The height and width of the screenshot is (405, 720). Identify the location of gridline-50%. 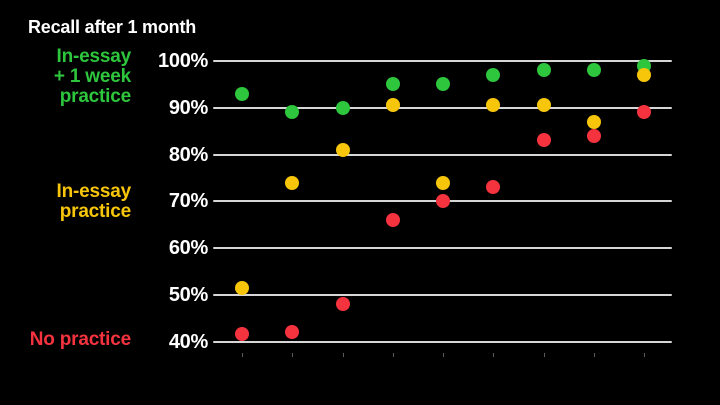
(442, 294).